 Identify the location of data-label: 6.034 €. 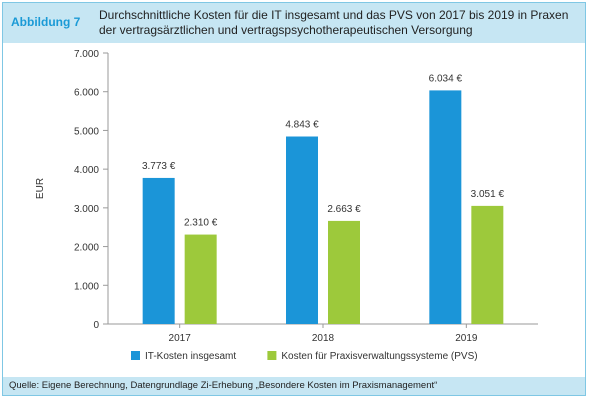
(446, 78).